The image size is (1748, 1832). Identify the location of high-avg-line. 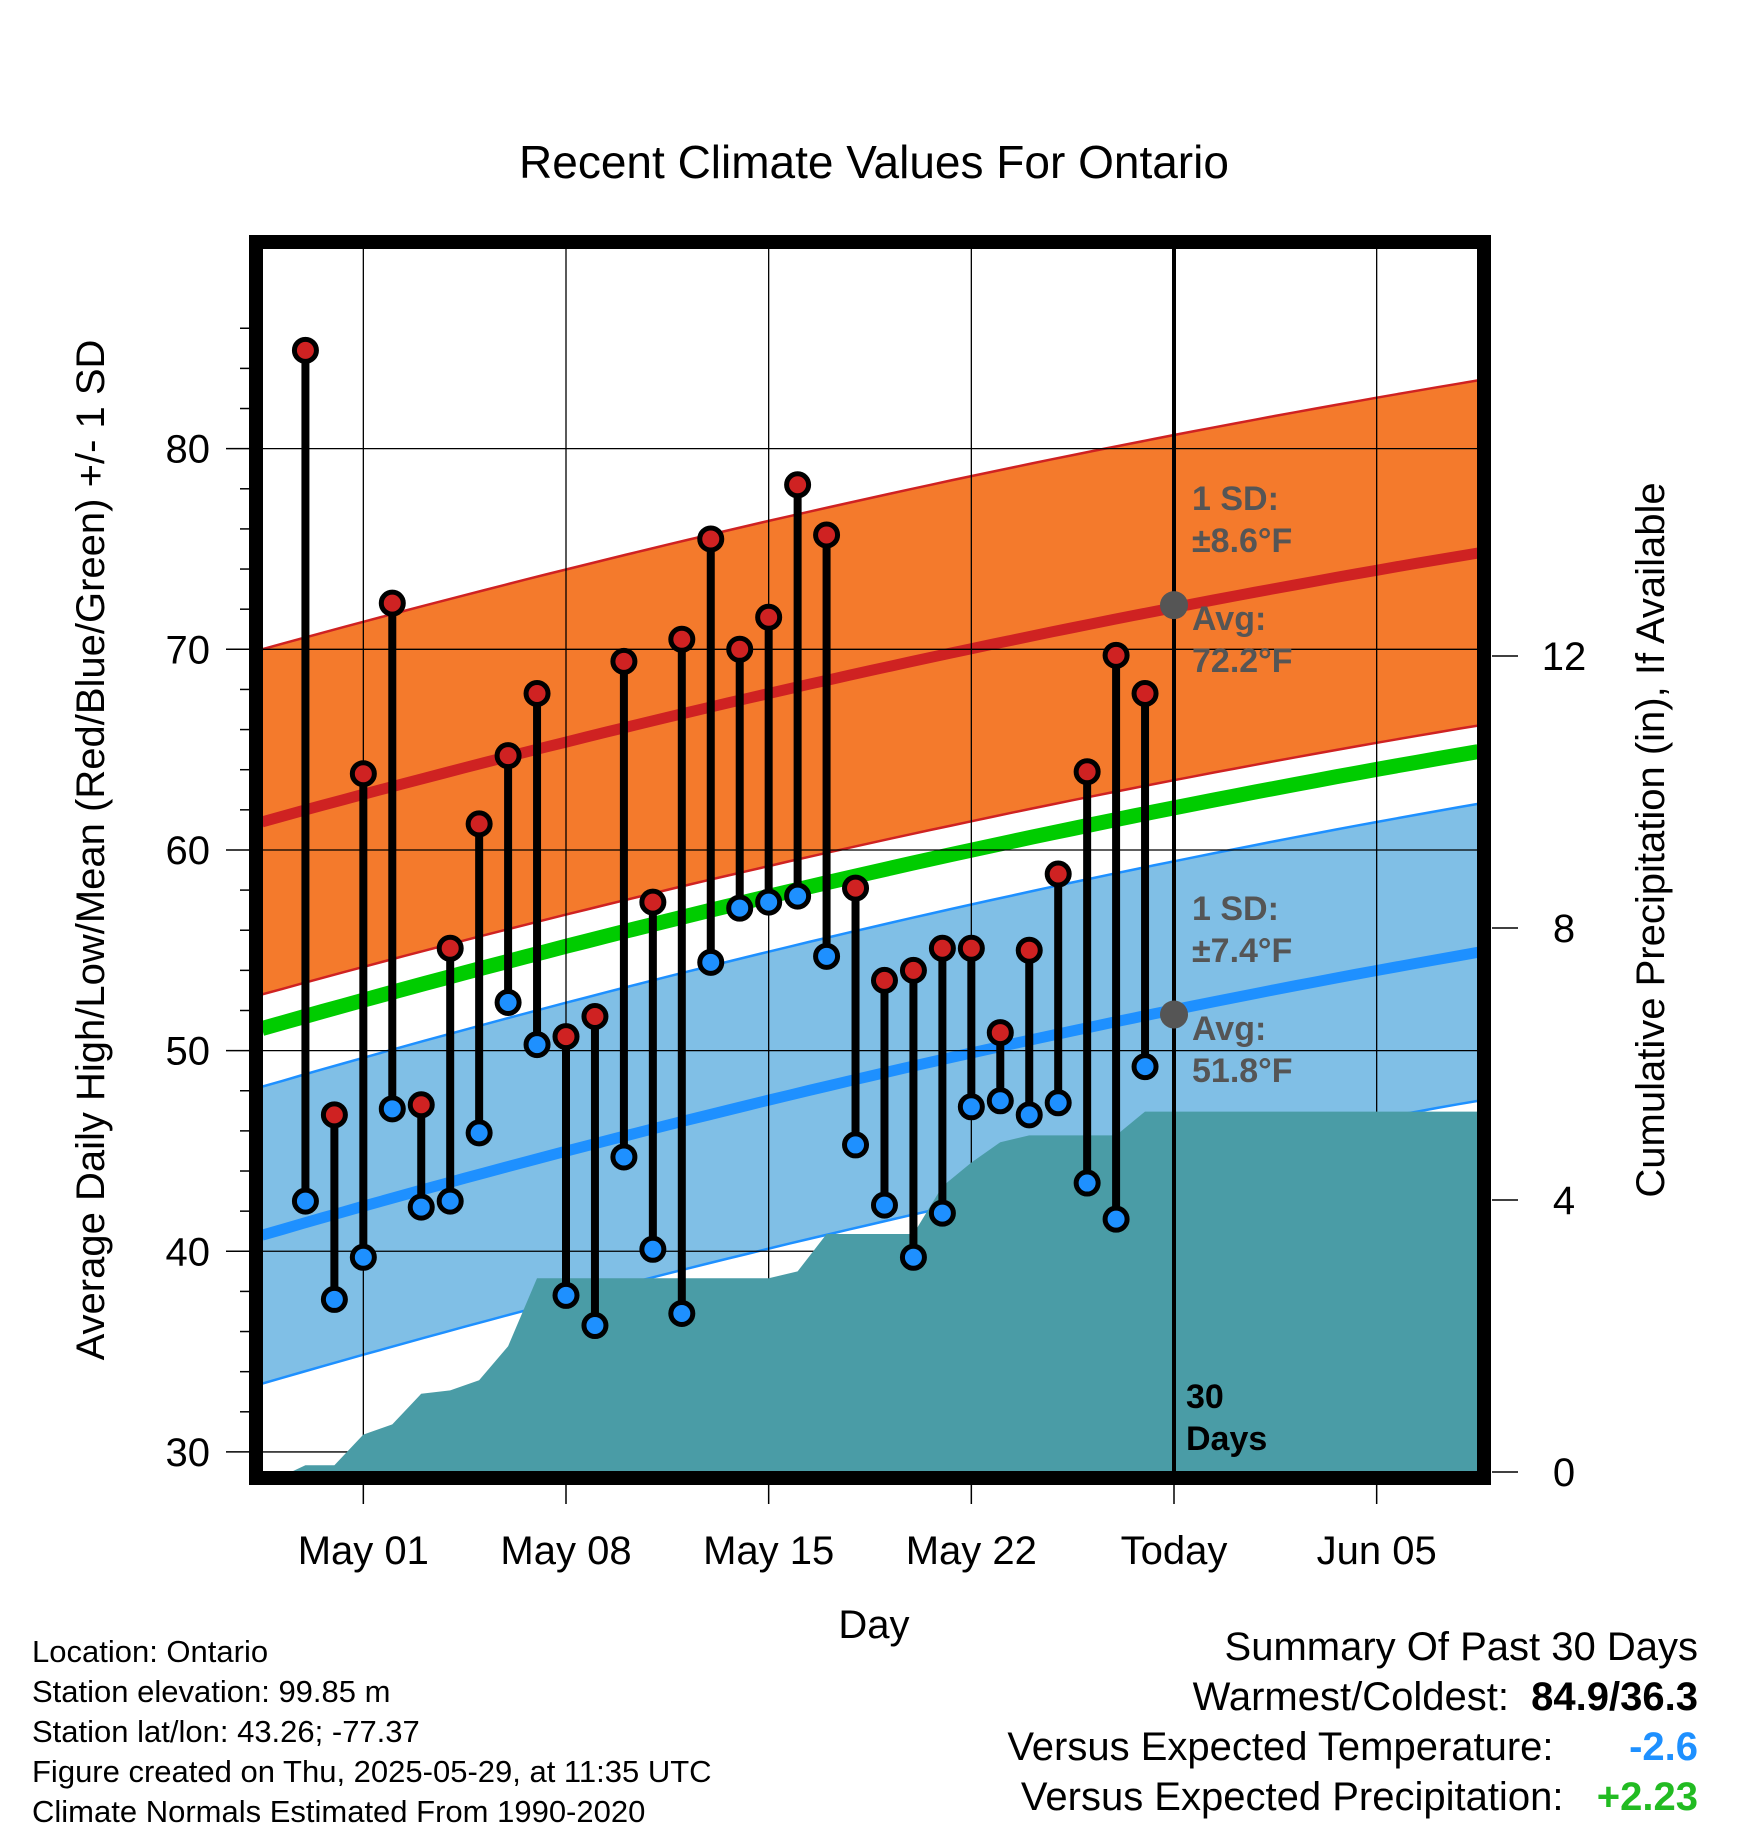
(870, 687).